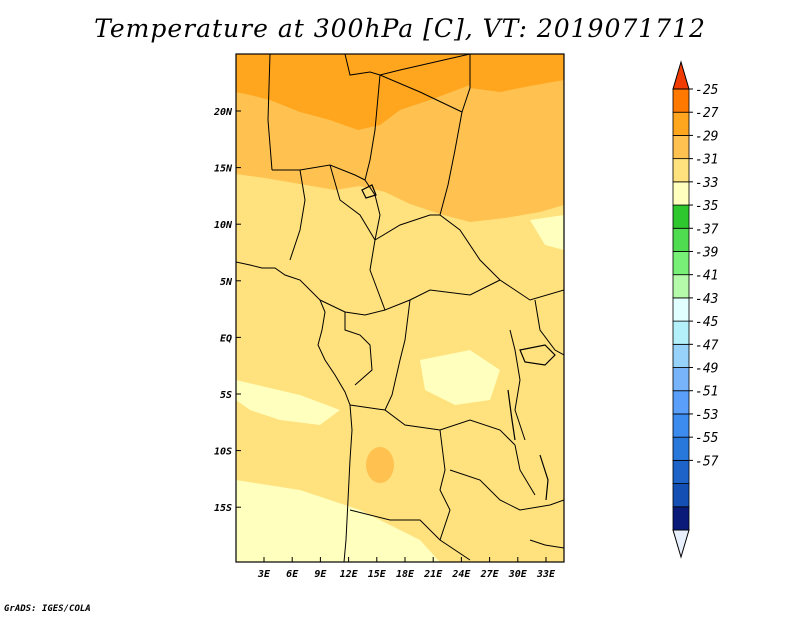 The height and width of the screenshot is (618, 800). What do you see at coordinates (537, 355) in the screenshot?
I see `lake-victoria` at bounding box center [537, 355].